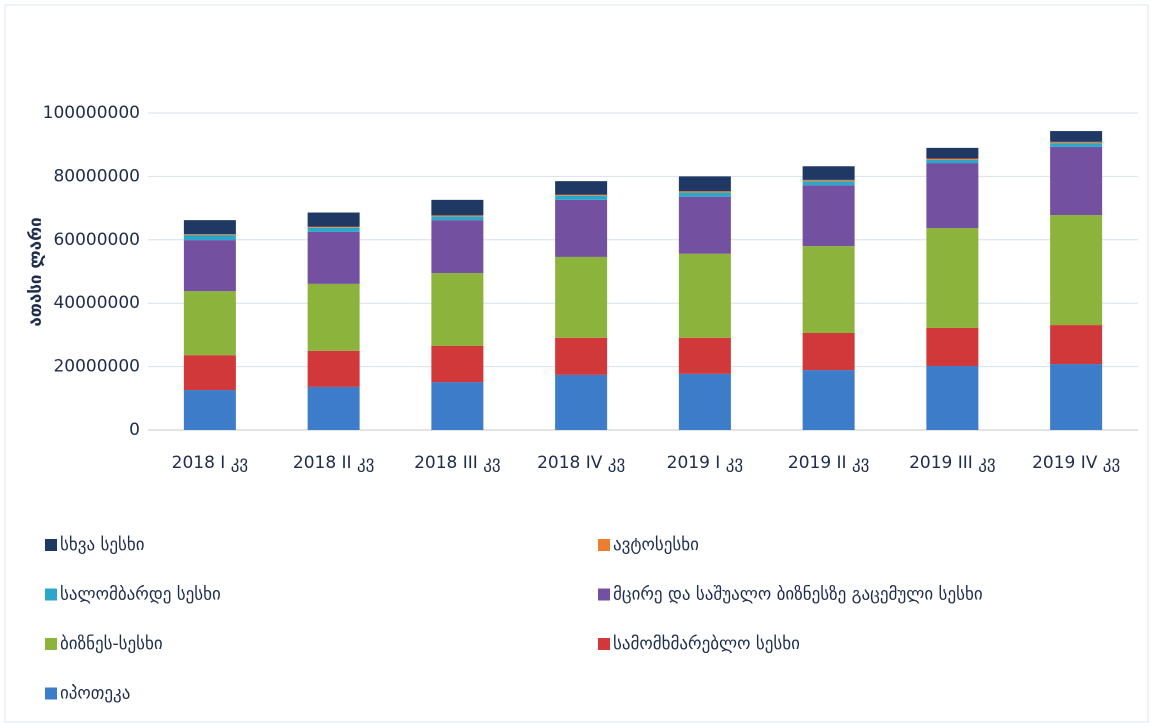 The height and width of the screenshot is (728, 1156). Describe the element at coordinates (798, 595) in the screenshot. I see `legend-label: მცირე და საშუალო ბიზნესზე გაცემული სესხი` at that location.